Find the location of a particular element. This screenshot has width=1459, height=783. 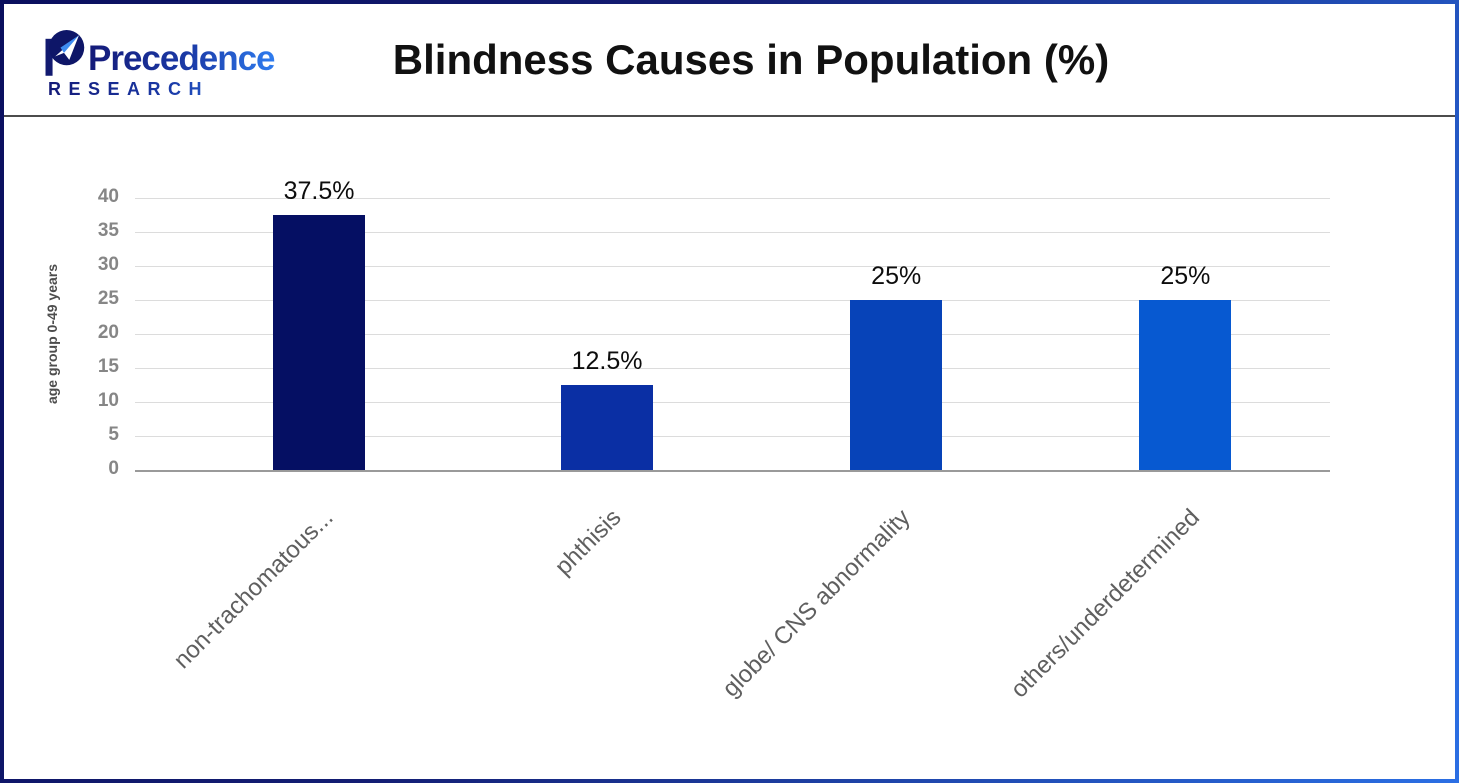

y-tick-label: 20 is located at coordinates (108, 332).